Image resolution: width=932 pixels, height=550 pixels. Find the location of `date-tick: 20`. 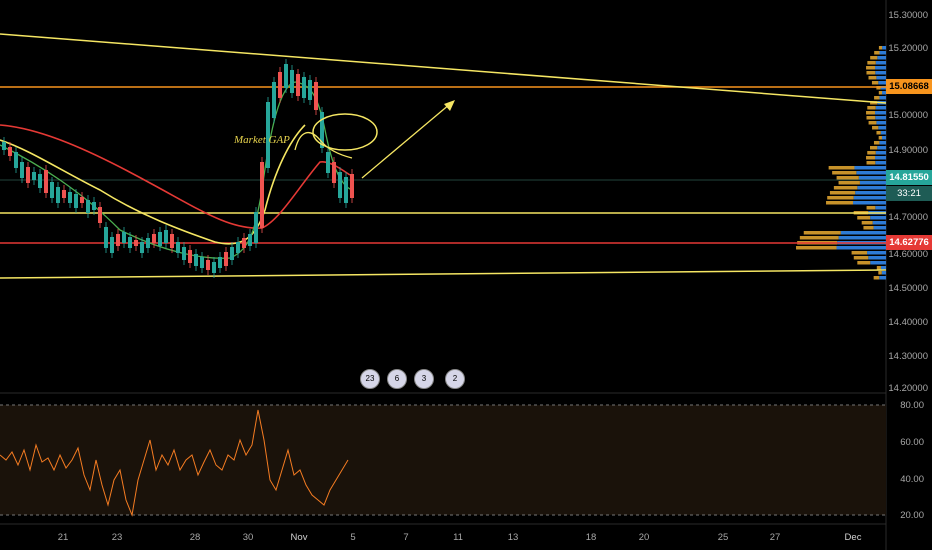

date-tick: 20 is located at coordinates (644, 537).